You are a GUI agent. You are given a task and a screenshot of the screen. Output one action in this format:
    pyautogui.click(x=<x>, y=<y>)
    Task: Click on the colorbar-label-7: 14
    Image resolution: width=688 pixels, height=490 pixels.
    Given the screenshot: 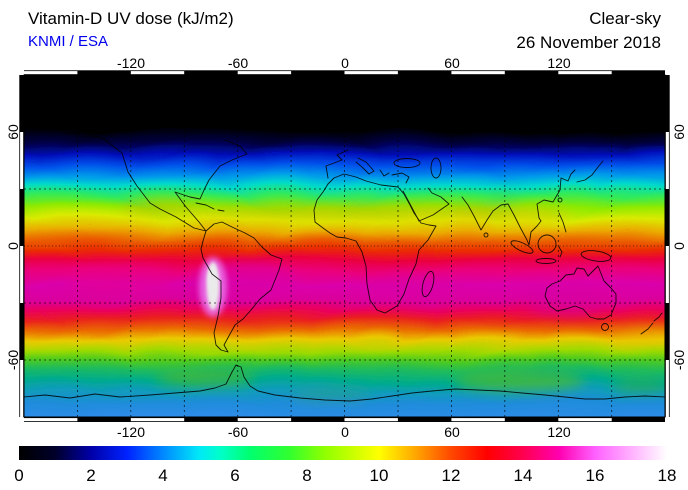 What is the action you would take?
    pyautogui.click(x=523, y=475)
    